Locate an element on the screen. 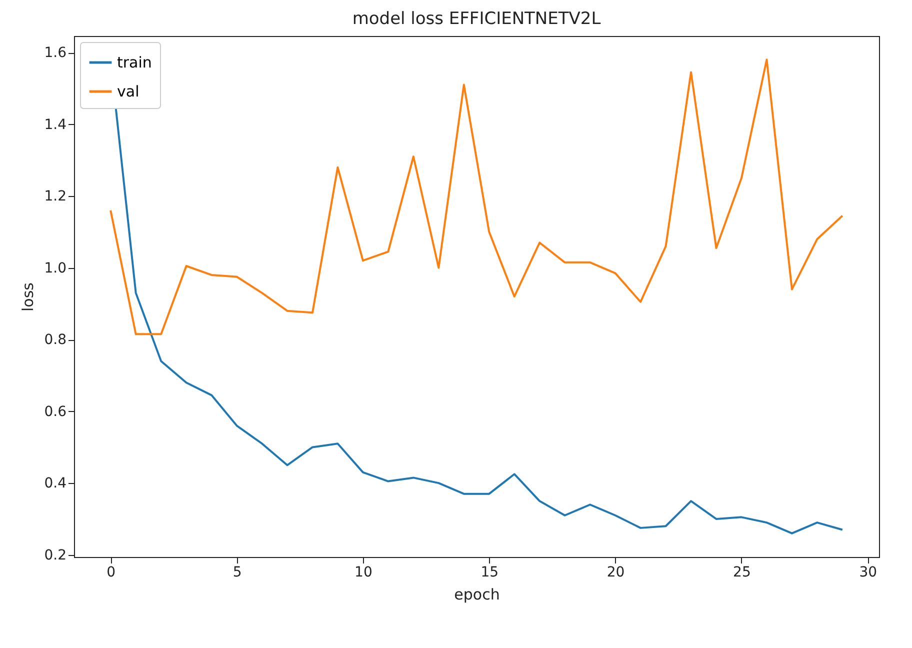 This screenshot has height=648, width=912. y-tick-label: 0.6 is located at coordinates (55, 412).